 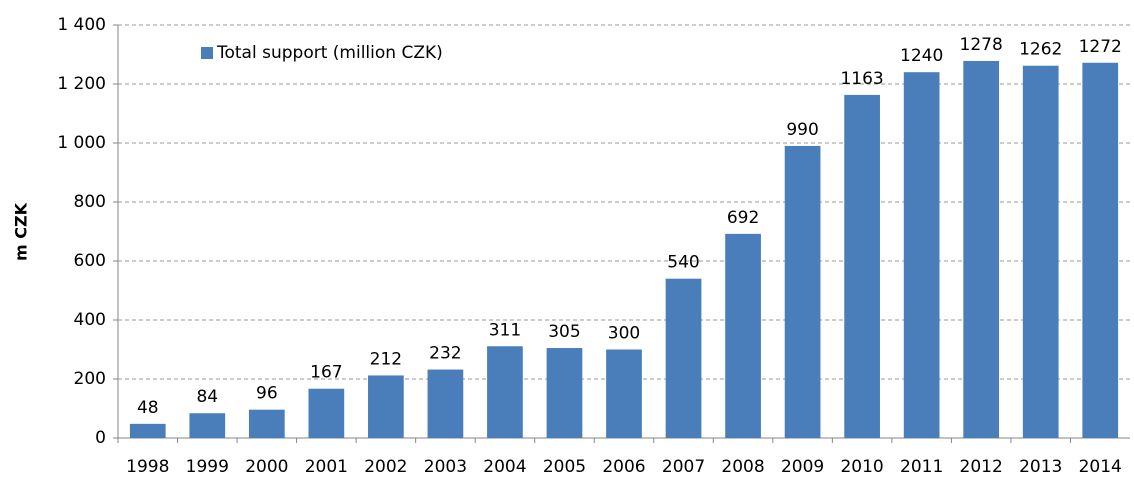 What do you see at coordinates (623, 467) in the screenshot?
I see `x-tick-label: 2006` at bounding box center [623, 467].